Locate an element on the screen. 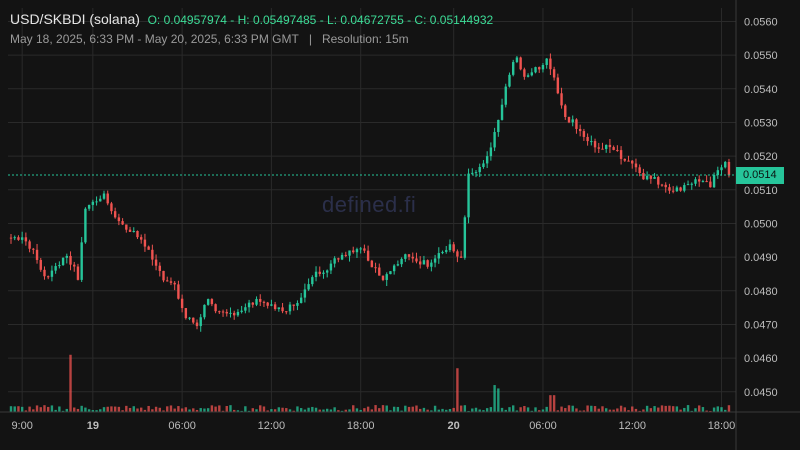 The image size is (800, 450). x-tick-label: 06:00 is located at coordinates (182, 426).